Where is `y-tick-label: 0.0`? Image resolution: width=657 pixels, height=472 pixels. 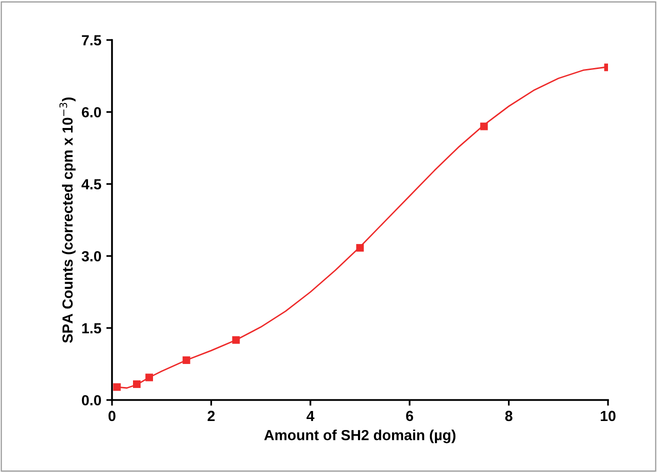 y-tick-label: 0.0 is located at coordinates (91, 400).